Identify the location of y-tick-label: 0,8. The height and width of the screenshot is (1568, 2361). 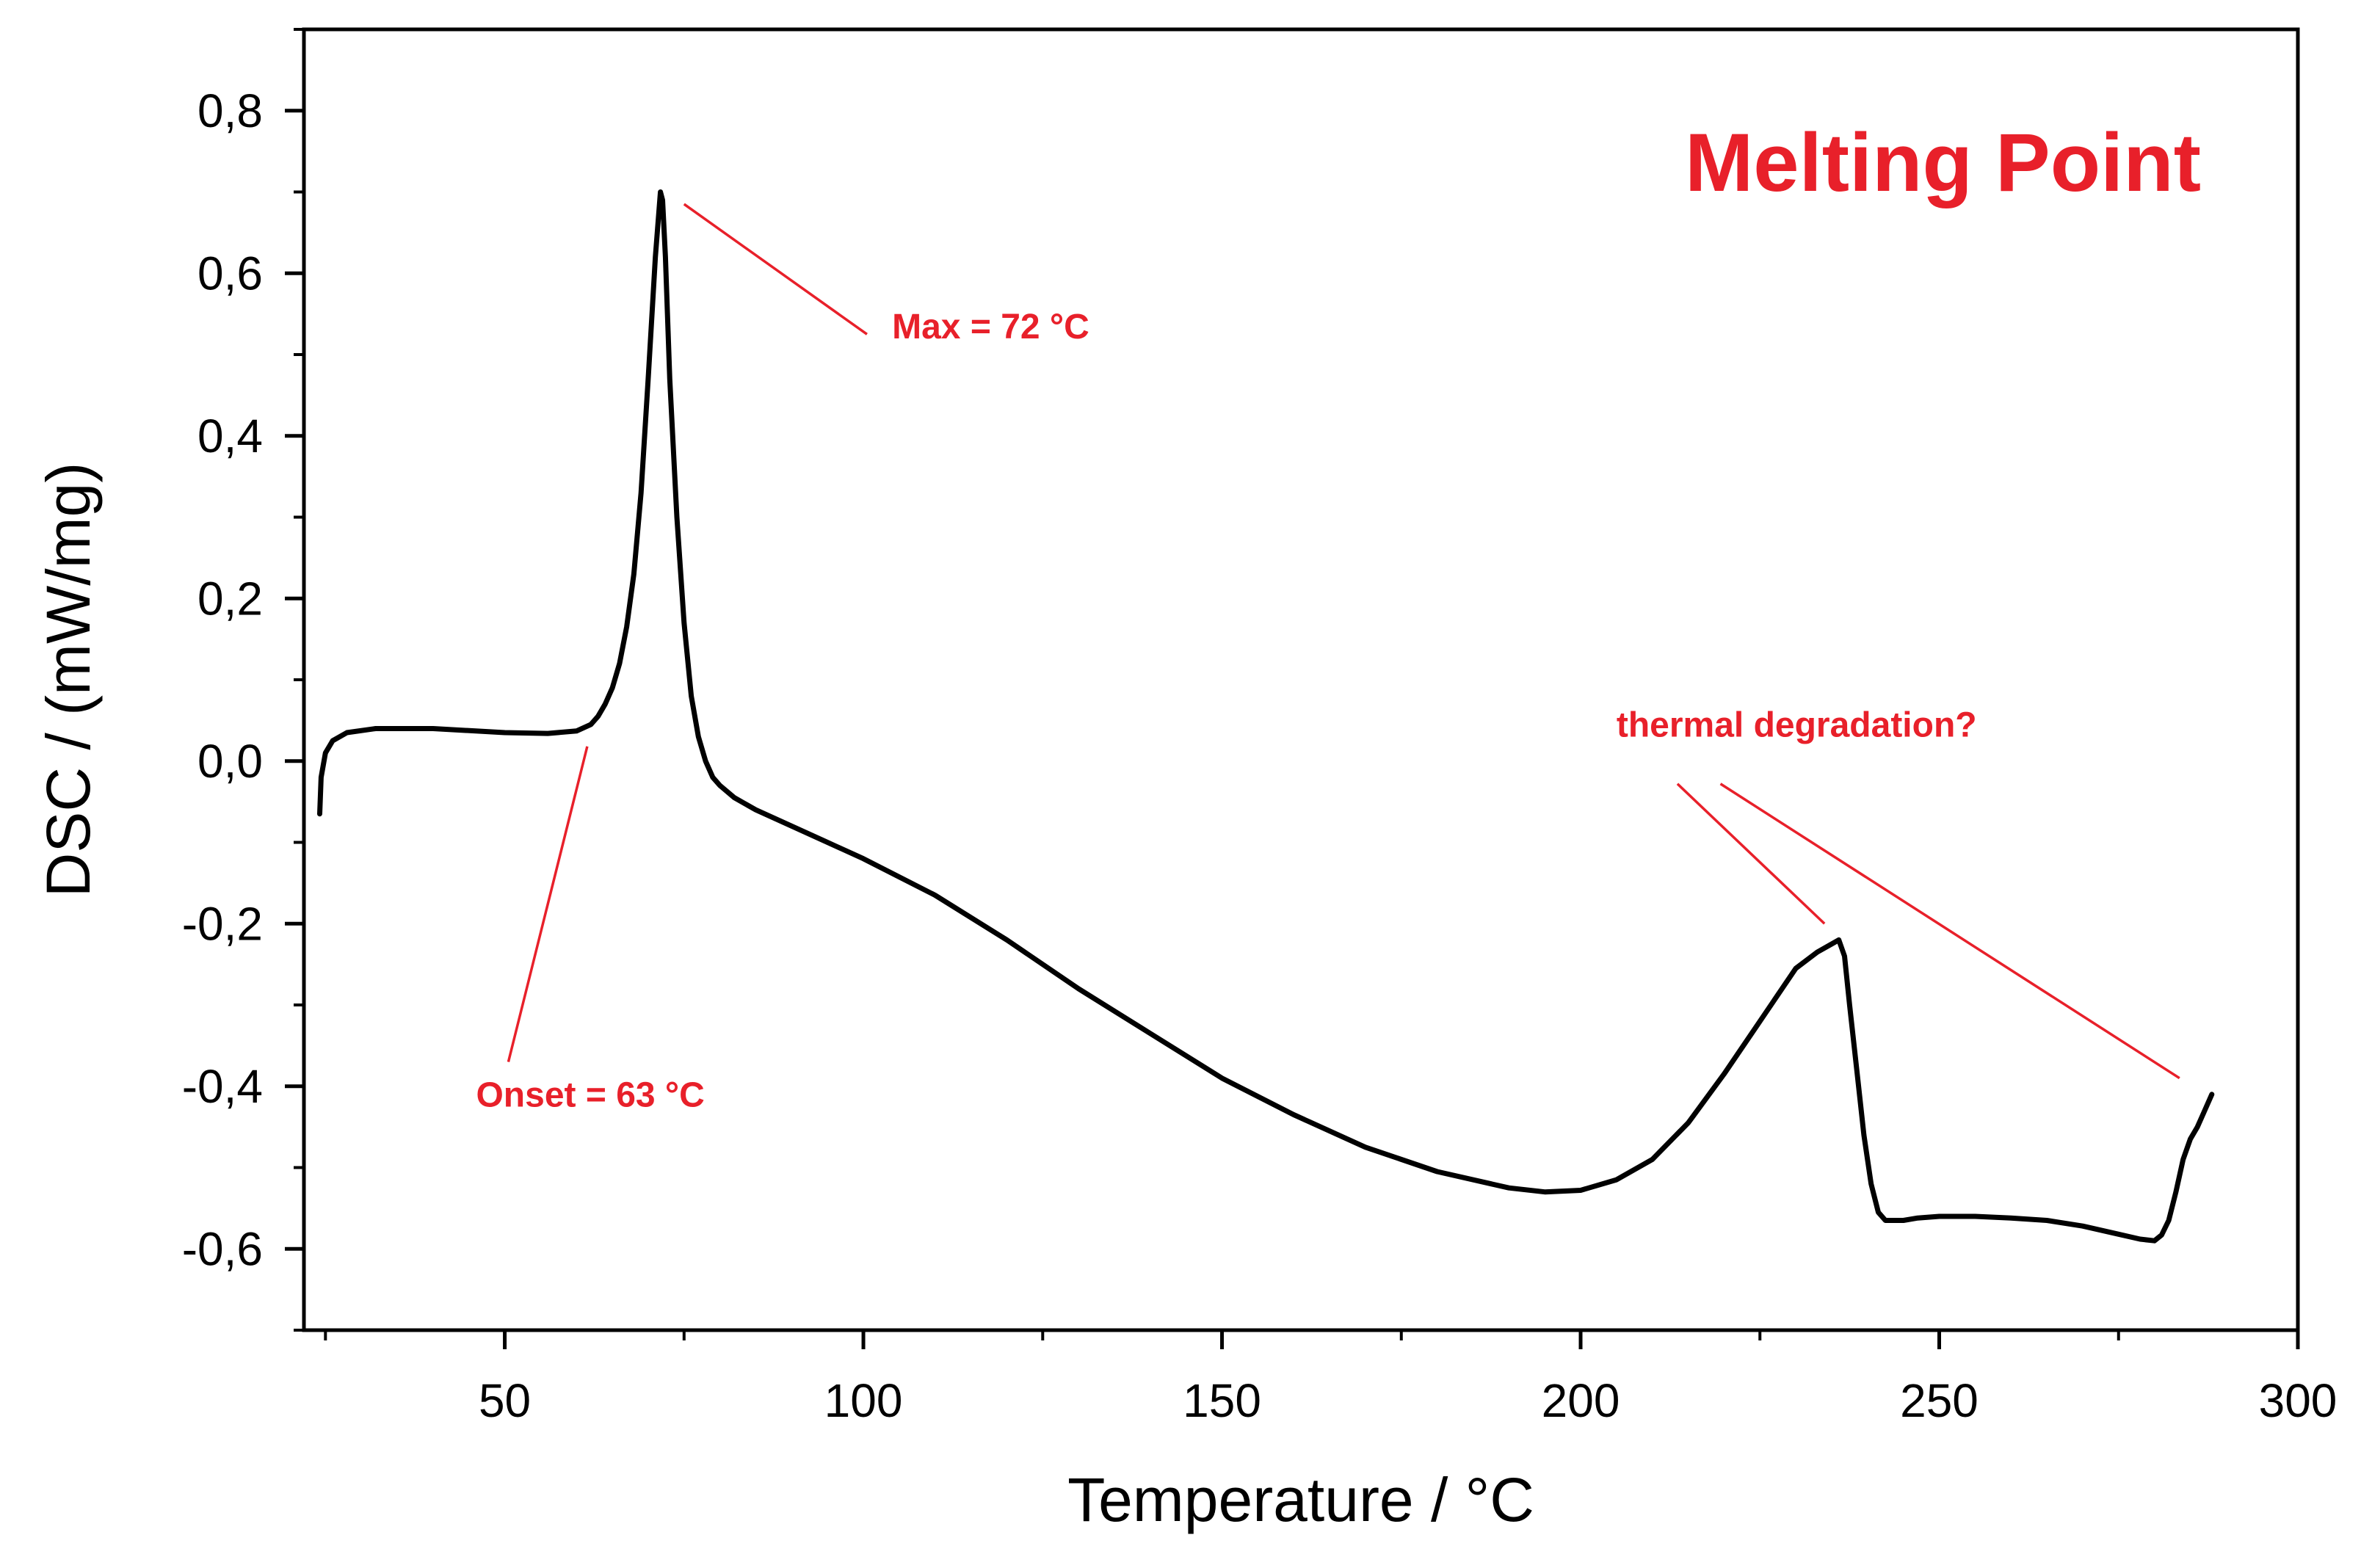
(230, 110).